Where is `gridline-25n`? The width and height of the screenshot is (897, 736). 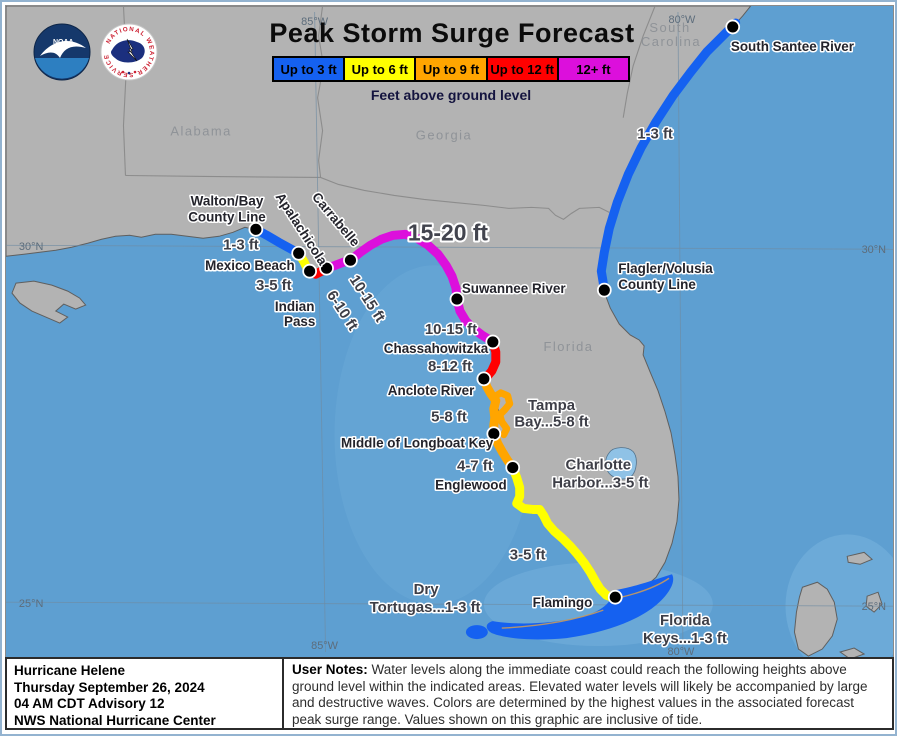 gridline-25n is located at coordinates (449, 604).